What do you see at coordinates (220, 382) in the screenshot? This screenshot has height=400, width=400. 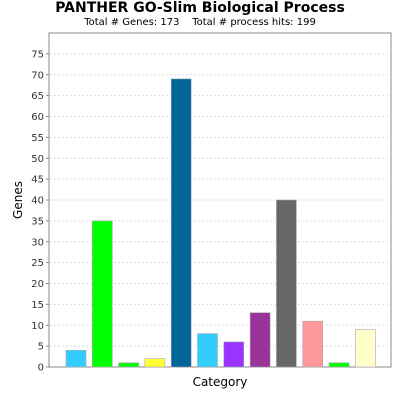 I see `x-axis-label: Category` at bounding box center [220, 382].